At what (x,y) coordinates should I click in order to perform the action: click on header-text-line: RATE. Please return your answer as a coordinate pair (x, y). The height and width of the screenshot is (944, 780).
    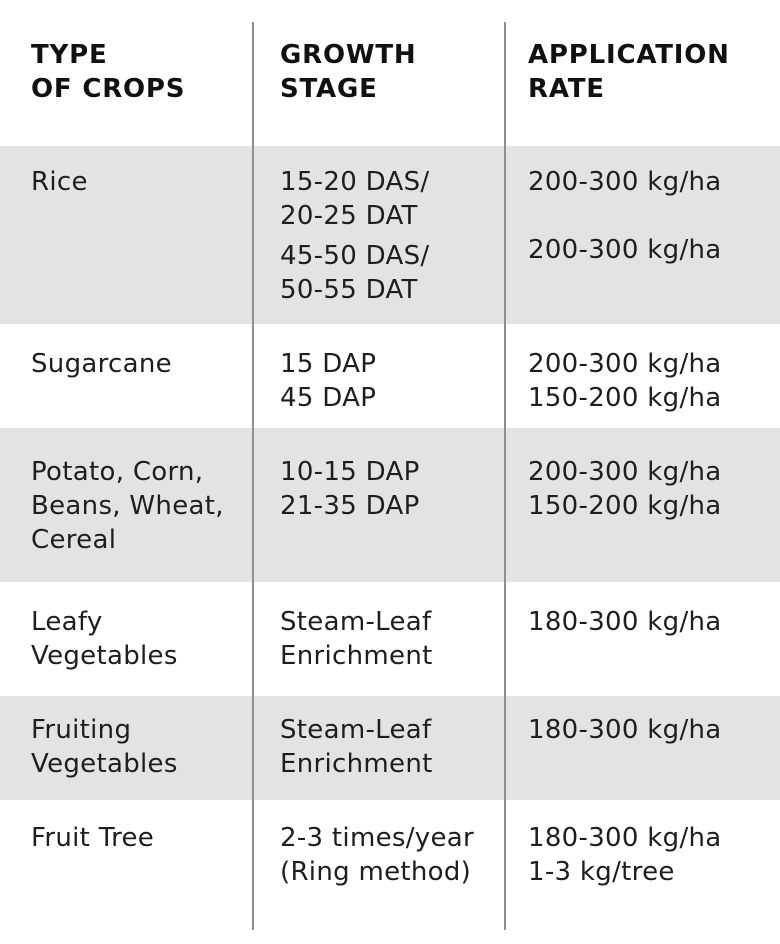
    Looking at the image, I should click on (566, 89).